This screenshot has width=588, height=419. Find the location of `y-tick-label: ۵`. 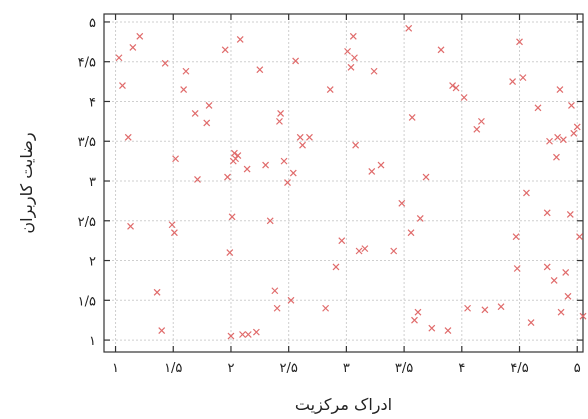

y-tick-label: ۵ is located at coordinates (92, 23).